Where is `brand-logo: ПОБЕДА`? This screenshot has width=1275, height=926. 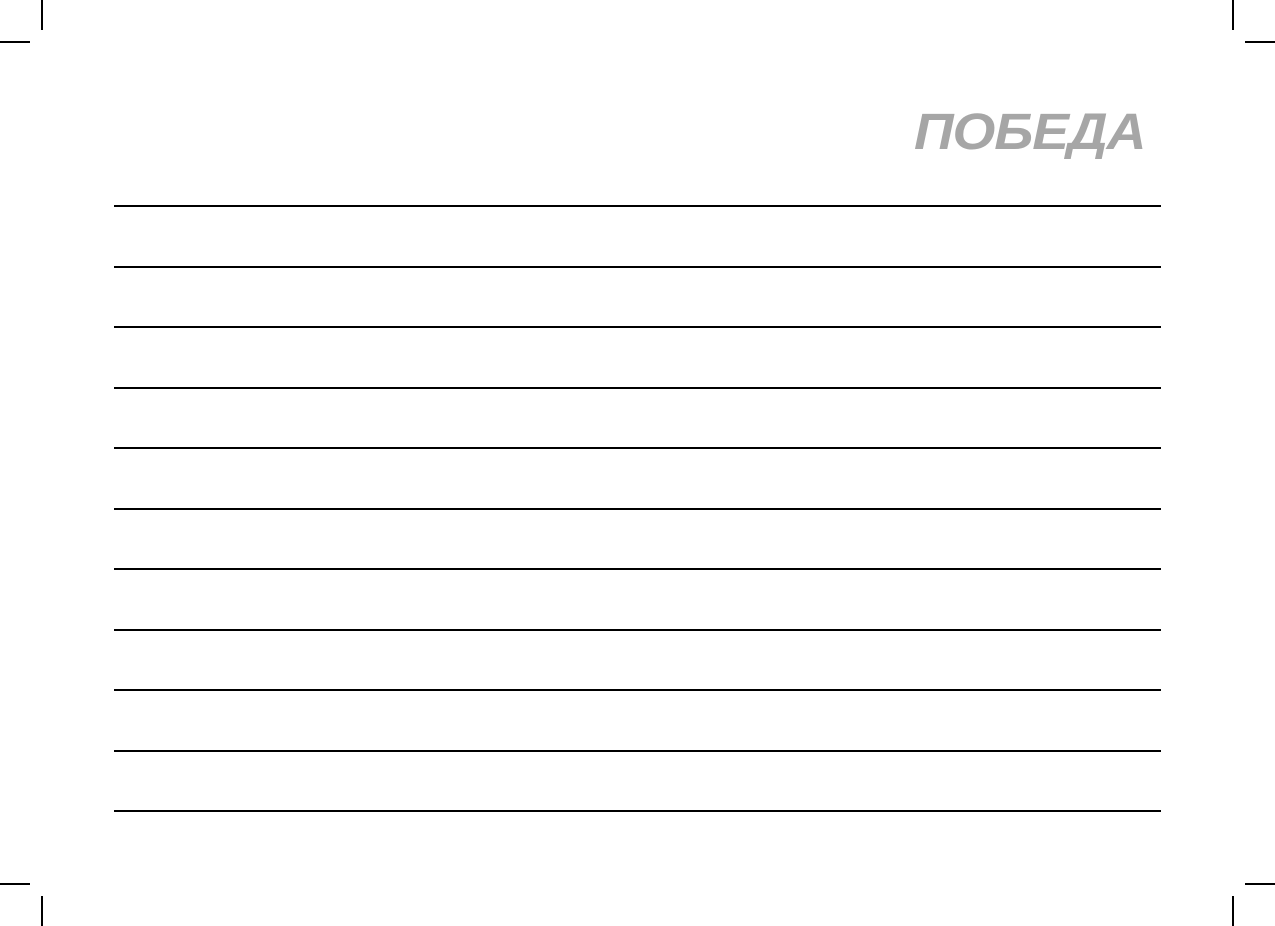 brand-logo: ПОБЕДА is located at coordinates (1030, 131).